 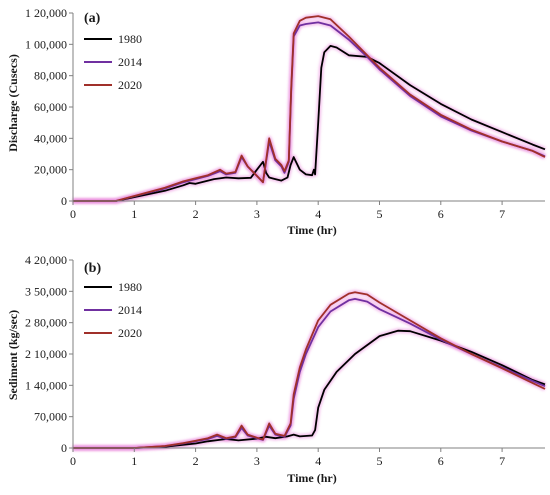 I want to click on panel-a-legend-label-1980: 1980, so click(x=130, y=39).